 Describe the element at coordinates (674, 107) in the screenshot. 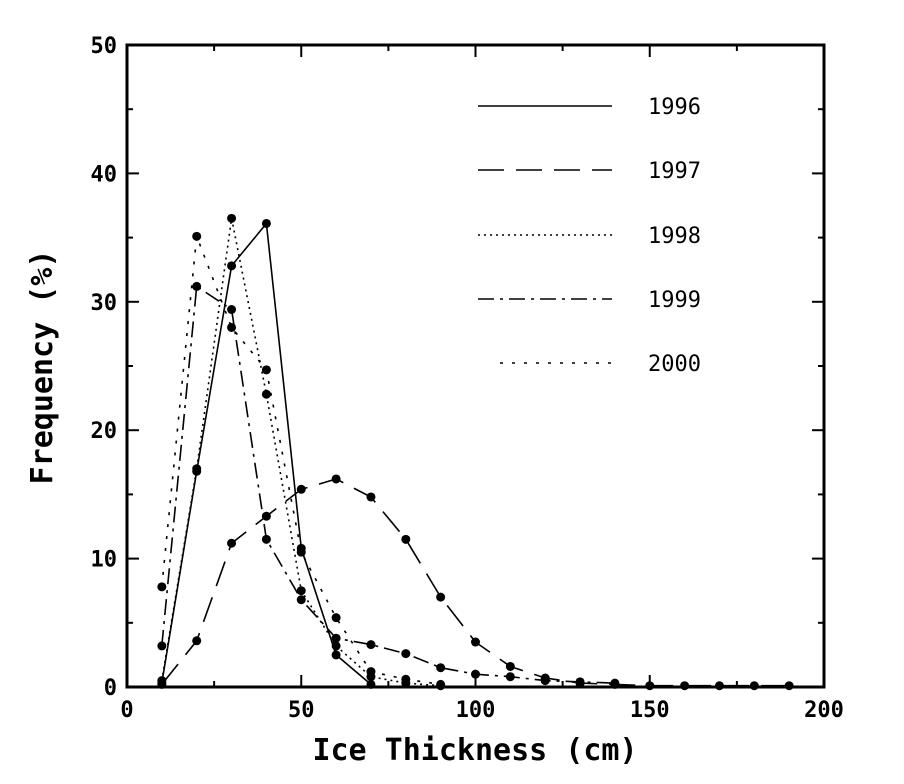

I see `legend-label-1996: 1996` at that location.